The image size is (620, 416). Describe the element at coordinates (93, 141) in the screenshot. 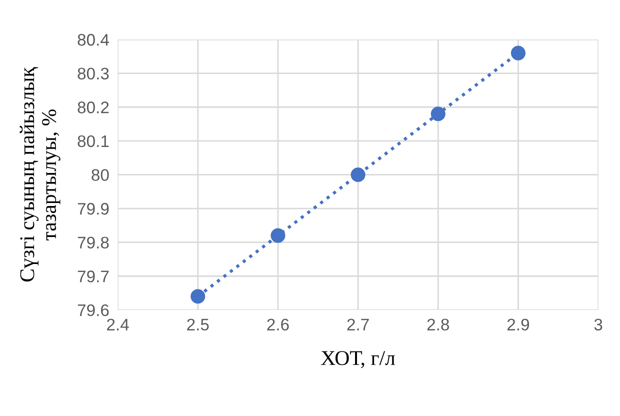

I see `y-tick-label: 80.1` at that location.